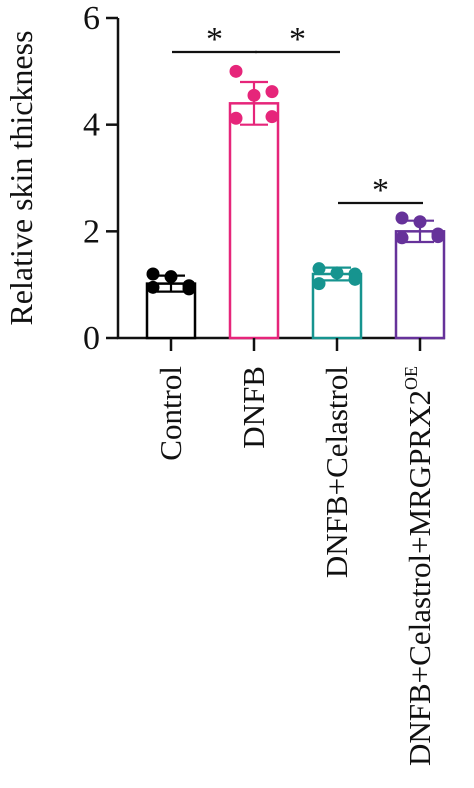 The width and height of the screenshot is (474, 788). I want to click on y-tick-label: 4, so click(91, 125).